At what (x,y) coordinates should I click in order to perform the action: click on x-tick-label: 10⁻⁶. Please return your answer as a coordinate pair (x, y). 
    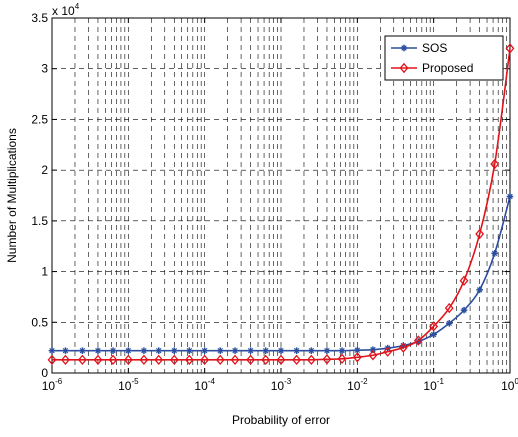
    Looking at the image, I should click on (52, 385).